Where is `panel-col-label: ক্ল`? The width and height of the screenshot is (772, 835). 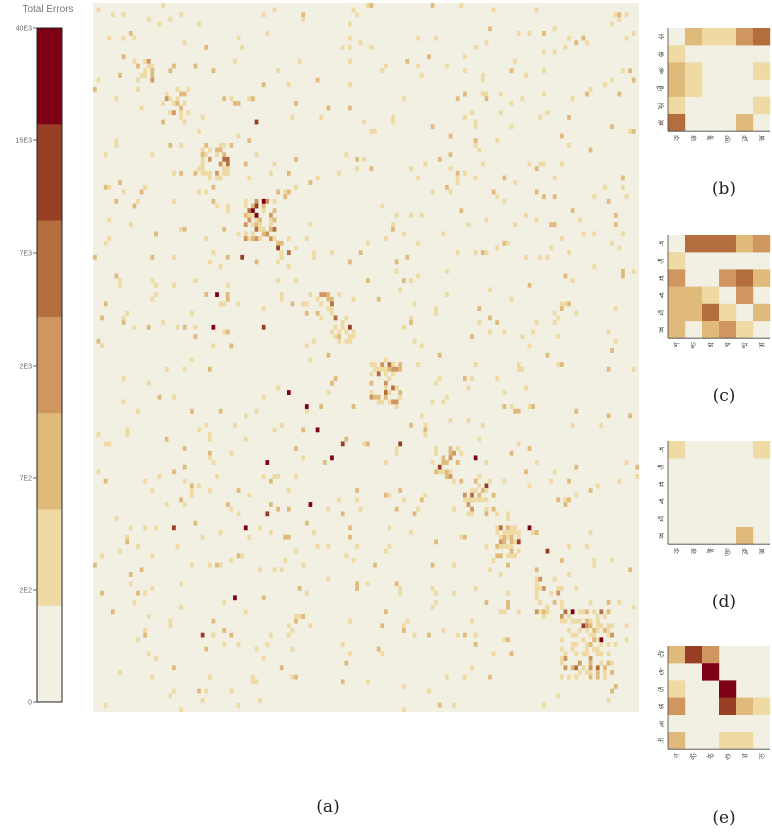 panel-col-label: ক্ল is located at coordinates (745, 551).